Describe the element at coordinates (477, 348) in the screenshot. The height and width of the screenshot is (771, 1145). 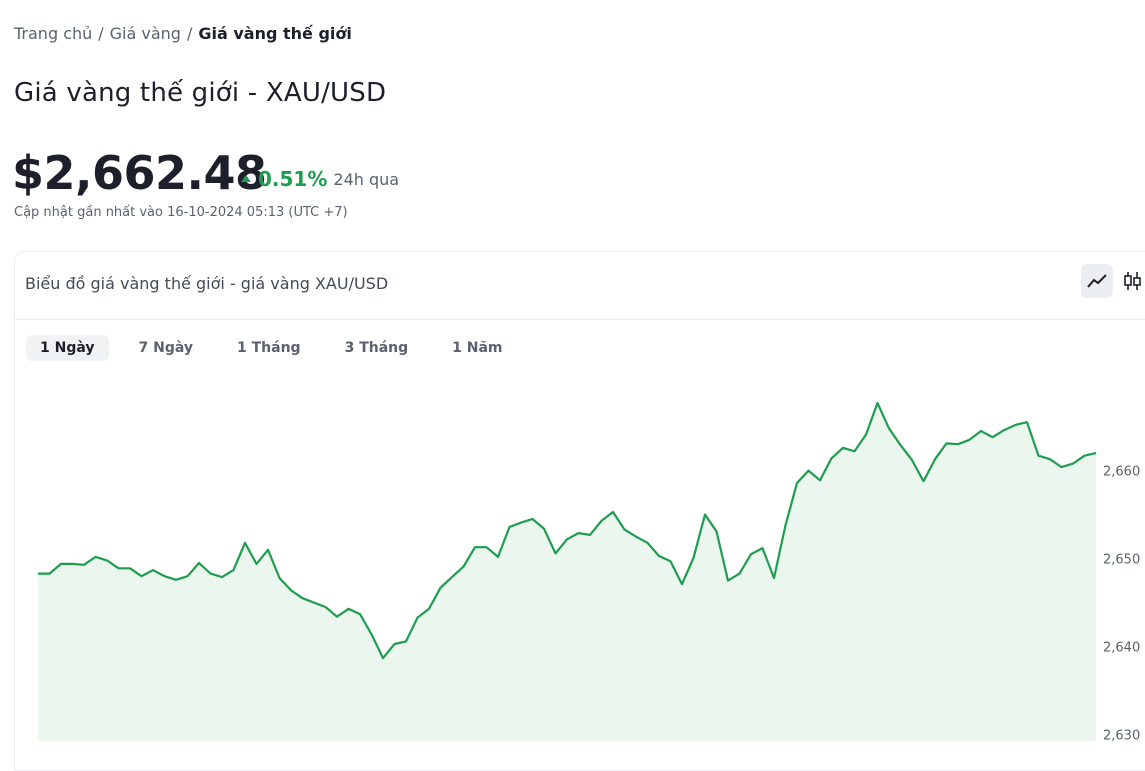
I see `range-tab: 1 Năm` at that location.